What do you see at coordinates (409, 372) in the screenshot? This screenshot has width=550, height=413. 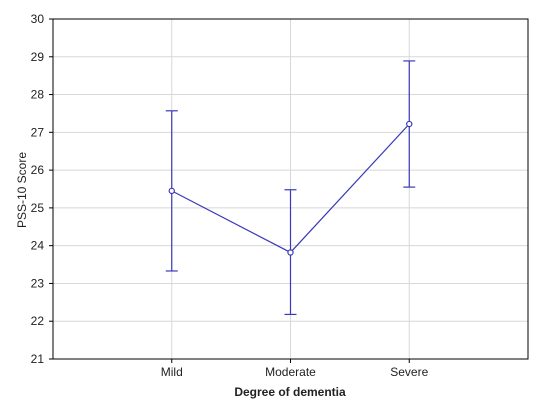 I see `x-tick-label: Severe` at bounding box center [409, 372].